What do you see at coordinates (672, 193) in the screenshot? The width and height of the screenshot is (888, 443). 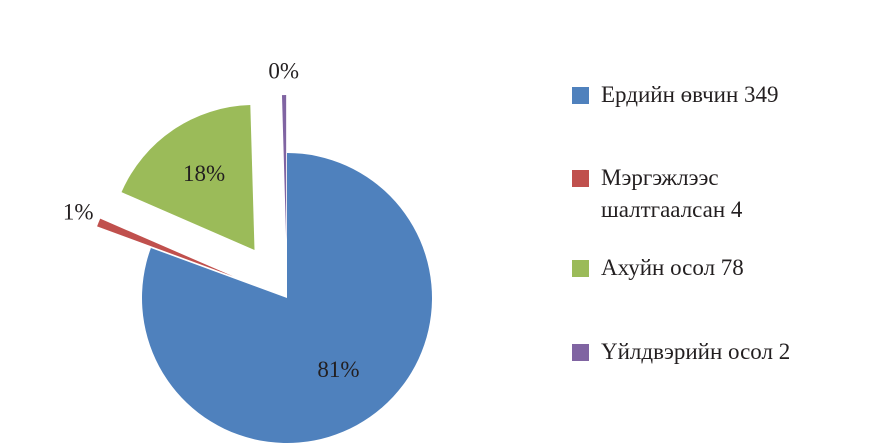 I see `legend-label: Мэргэжлээс шалтгаалсан 4` at bounding box center [672, 193].